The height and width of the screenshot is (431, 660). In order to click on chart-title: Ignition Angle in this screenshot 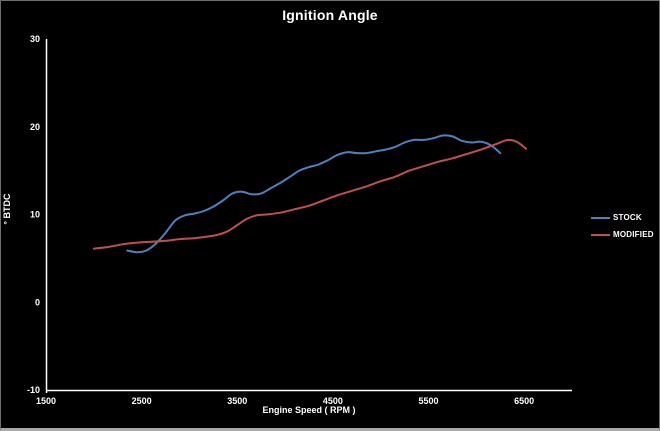, I will do `click(330, 15)`.